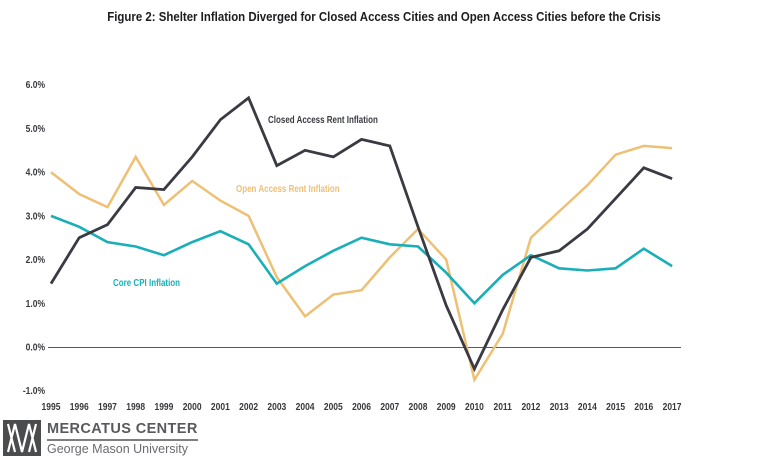 Image resolution: width=768 pixels, height=466 pixels. Describe the element at coordinates (361, 406) in the screenshot. I see `x-axis-tick-label: 2006` at that location.